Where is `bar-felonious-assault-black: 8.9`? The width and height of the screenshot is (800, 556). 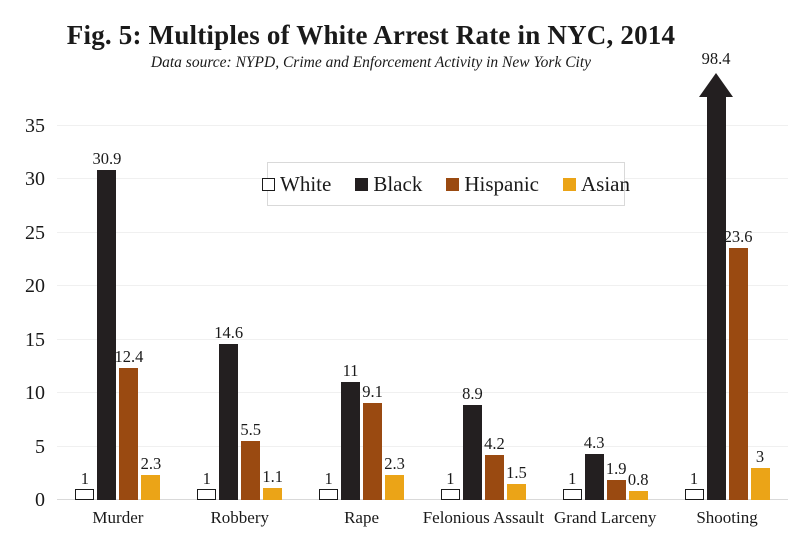 bar-felonious-assault-black: 8.9 is located at coordinates (472, 442).